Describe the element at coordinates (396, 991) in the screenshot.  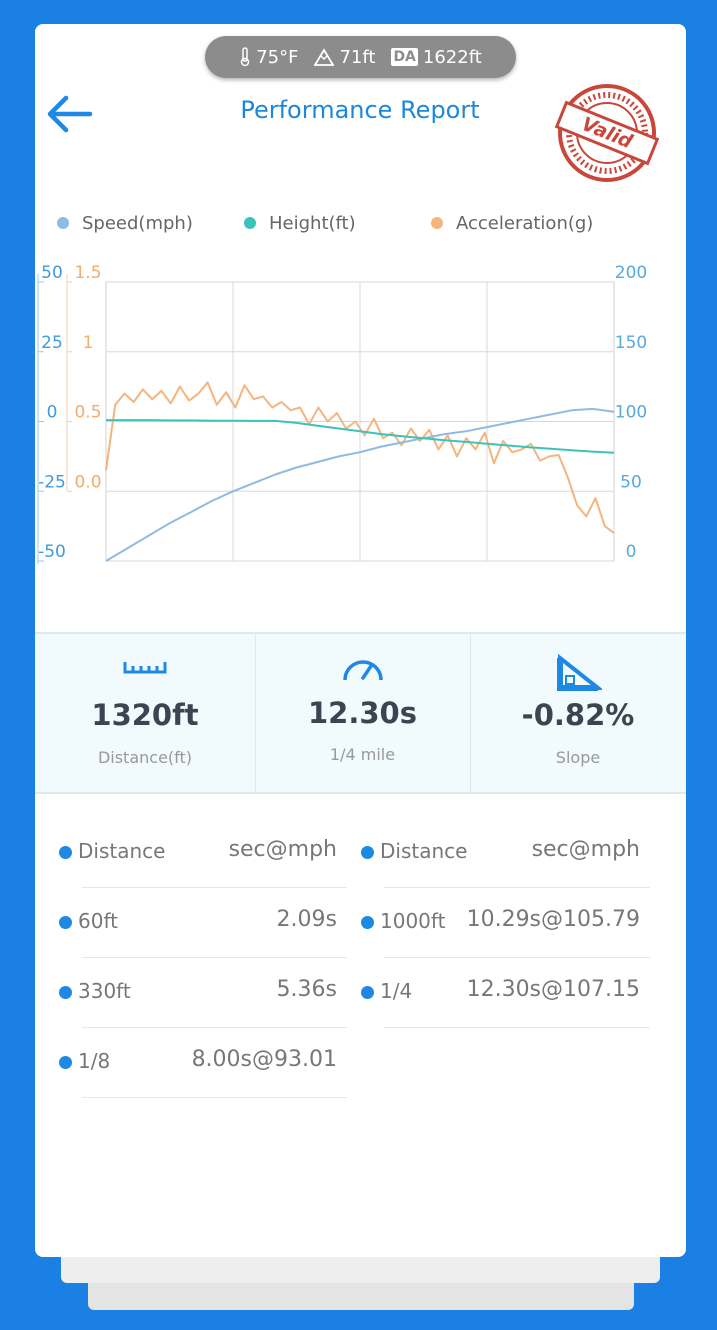
I see `split-distance: 1/4` at that location.